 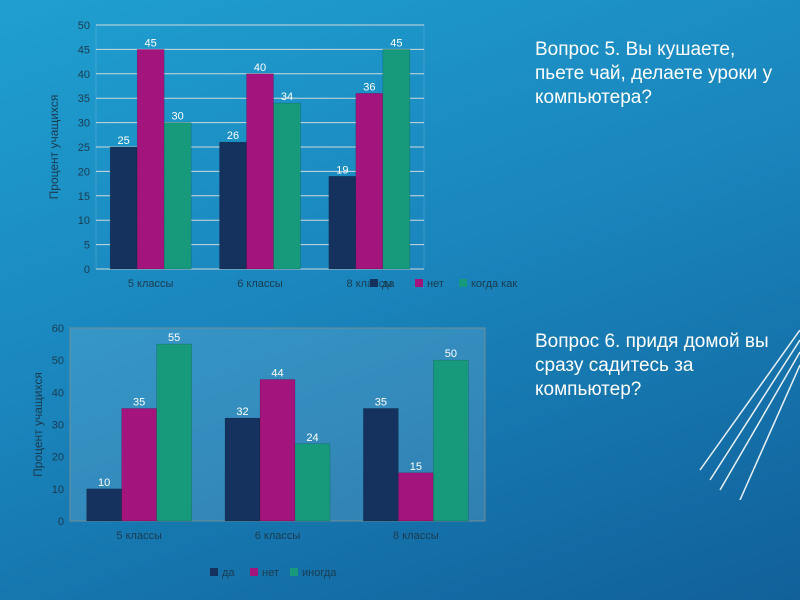 I want to click on c1-y-axis-label: Процент учащихся, so click(x=54, y=147).